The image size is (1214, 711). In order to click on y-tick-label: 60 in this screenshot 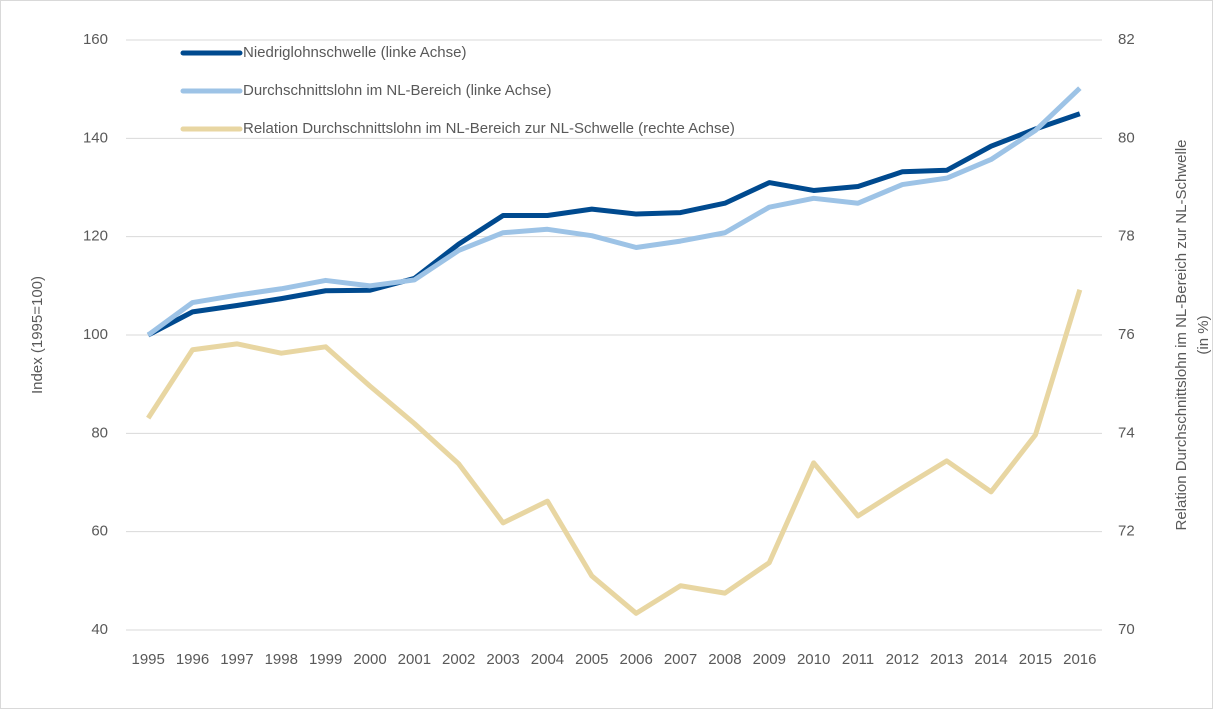, I will do `click(99, 531)`.